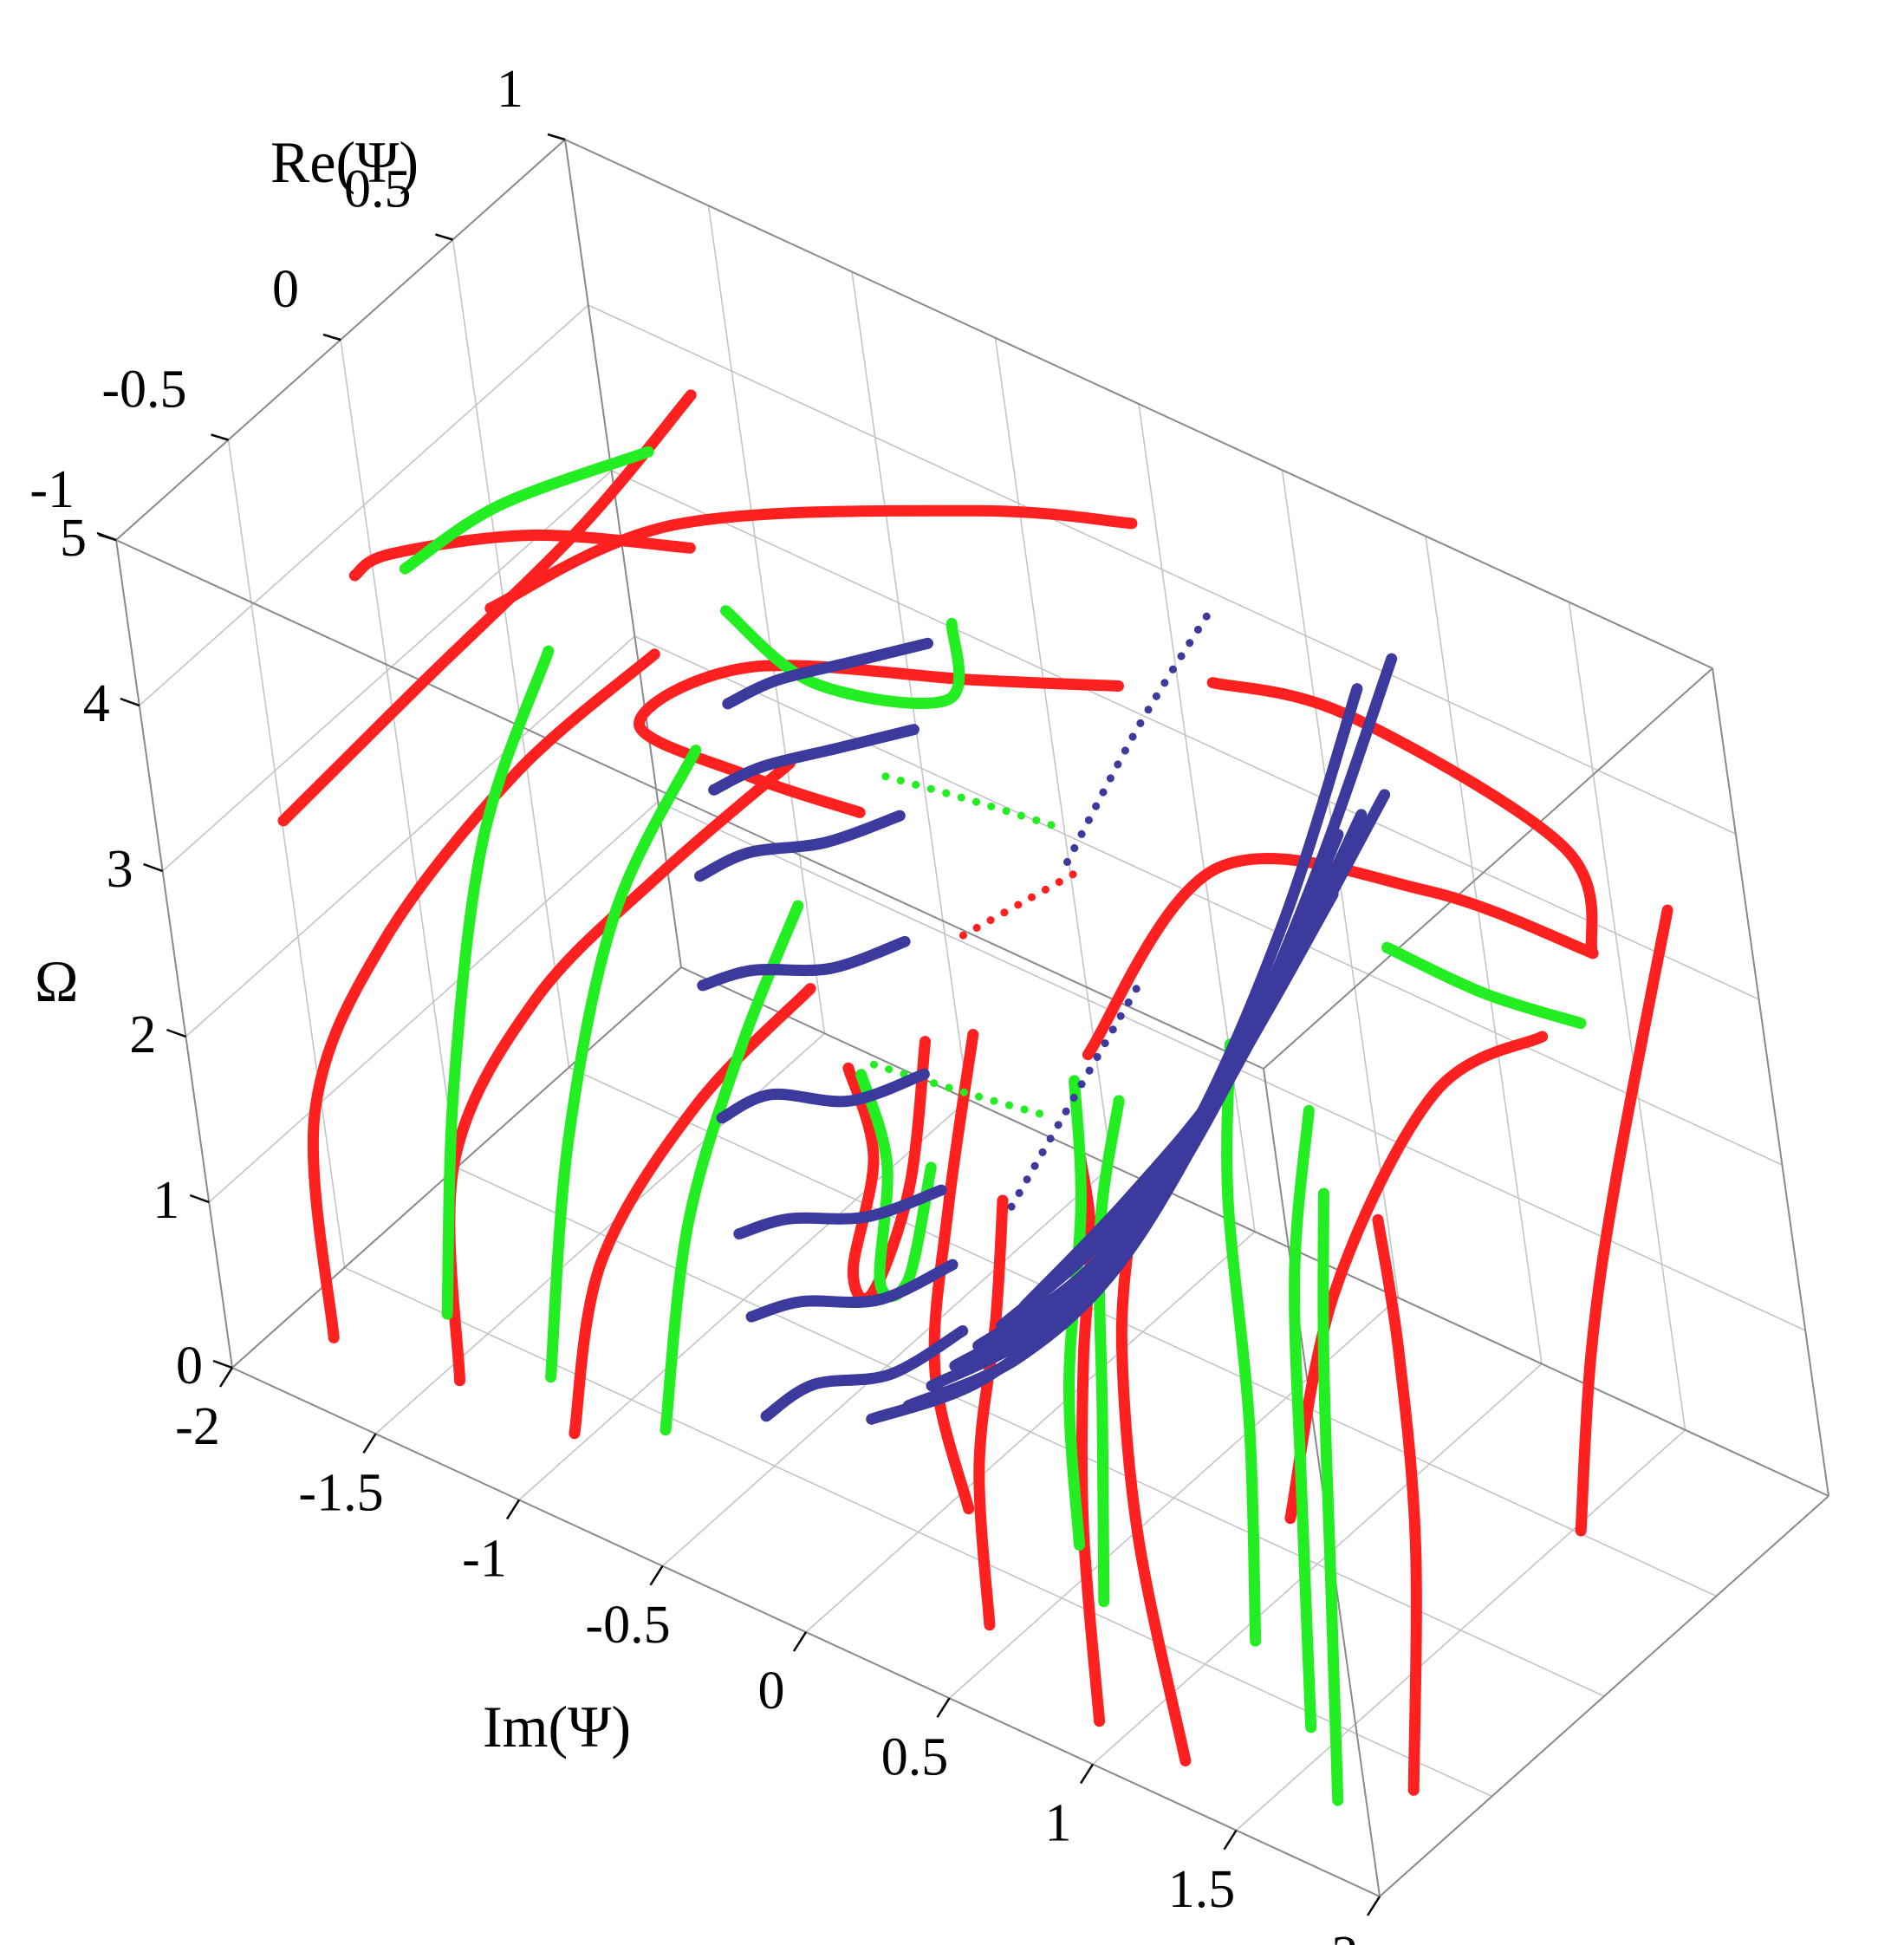 The image size is (1904, 1945). Describe the element at coordinates (1023, 902) in the screenshot. I see `red-dotted-curve` at that location.